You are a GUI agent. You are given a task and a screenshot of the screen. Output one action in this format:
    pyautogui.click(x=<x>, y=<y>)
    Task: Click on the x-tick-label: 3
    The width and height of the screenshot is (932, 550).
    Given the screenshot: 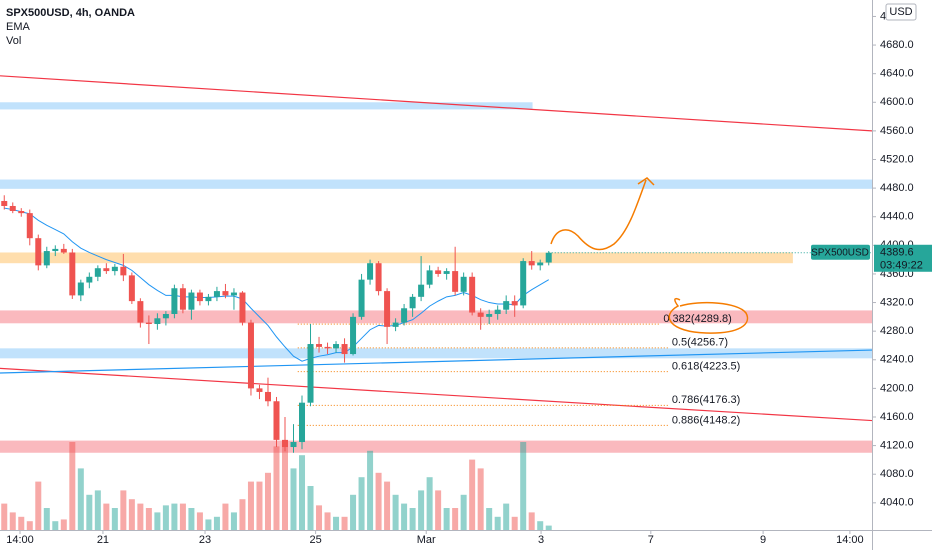 What is the action you would take?
    pyautogui.click(x=541, y=540)
    